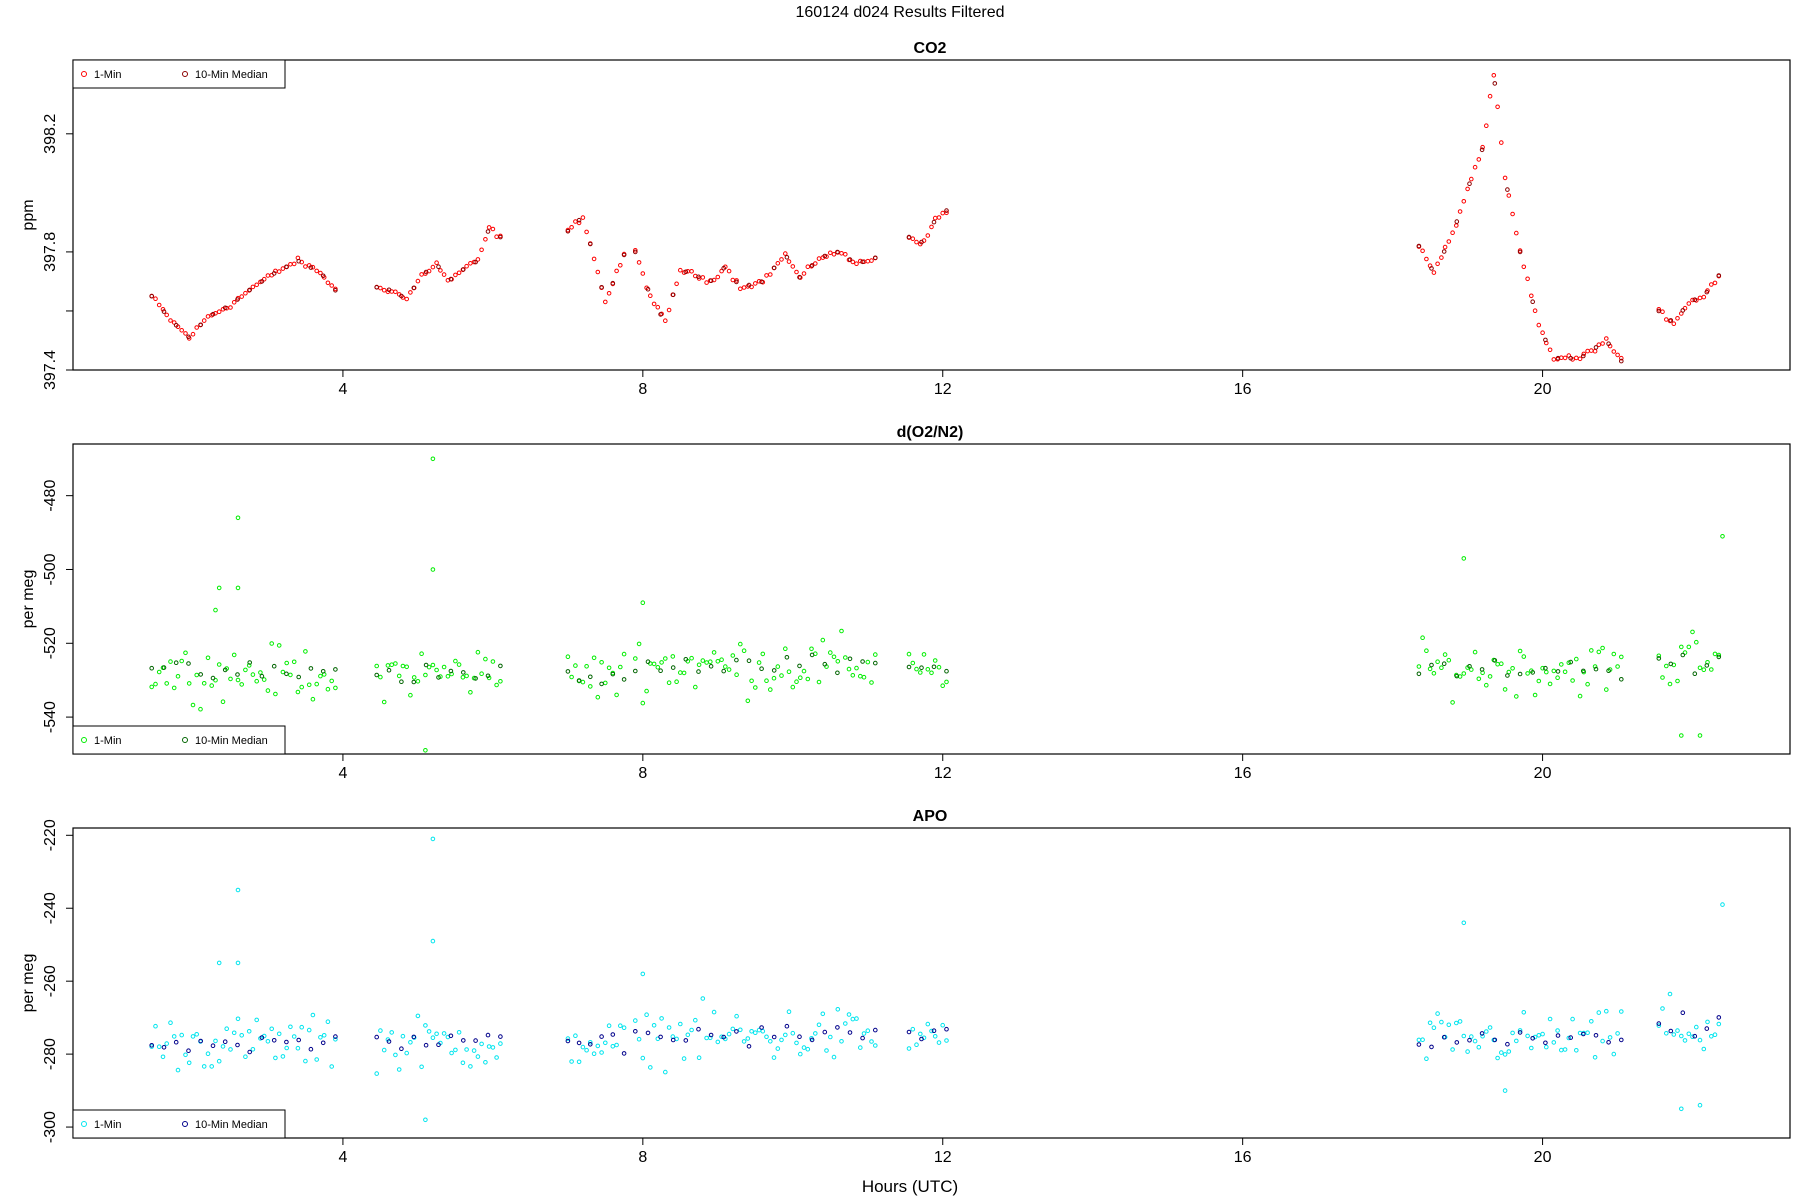 This screenshot has width=1800, height=1200. I want to click on x-tick-label: 4, so click(342, 389).